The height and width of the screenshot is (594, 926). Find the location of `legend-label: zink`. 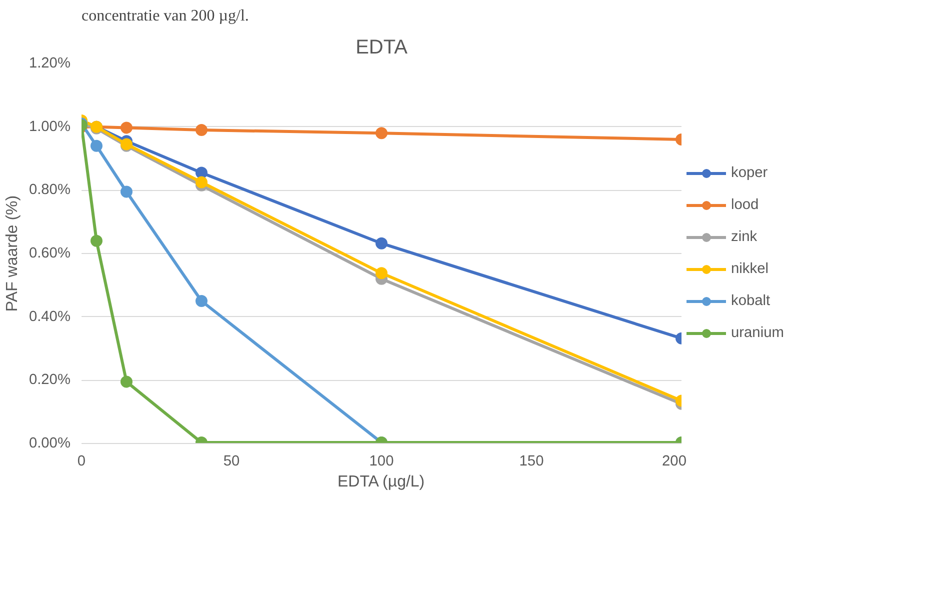

legend-label: zink is located at coordinates (744, 237).